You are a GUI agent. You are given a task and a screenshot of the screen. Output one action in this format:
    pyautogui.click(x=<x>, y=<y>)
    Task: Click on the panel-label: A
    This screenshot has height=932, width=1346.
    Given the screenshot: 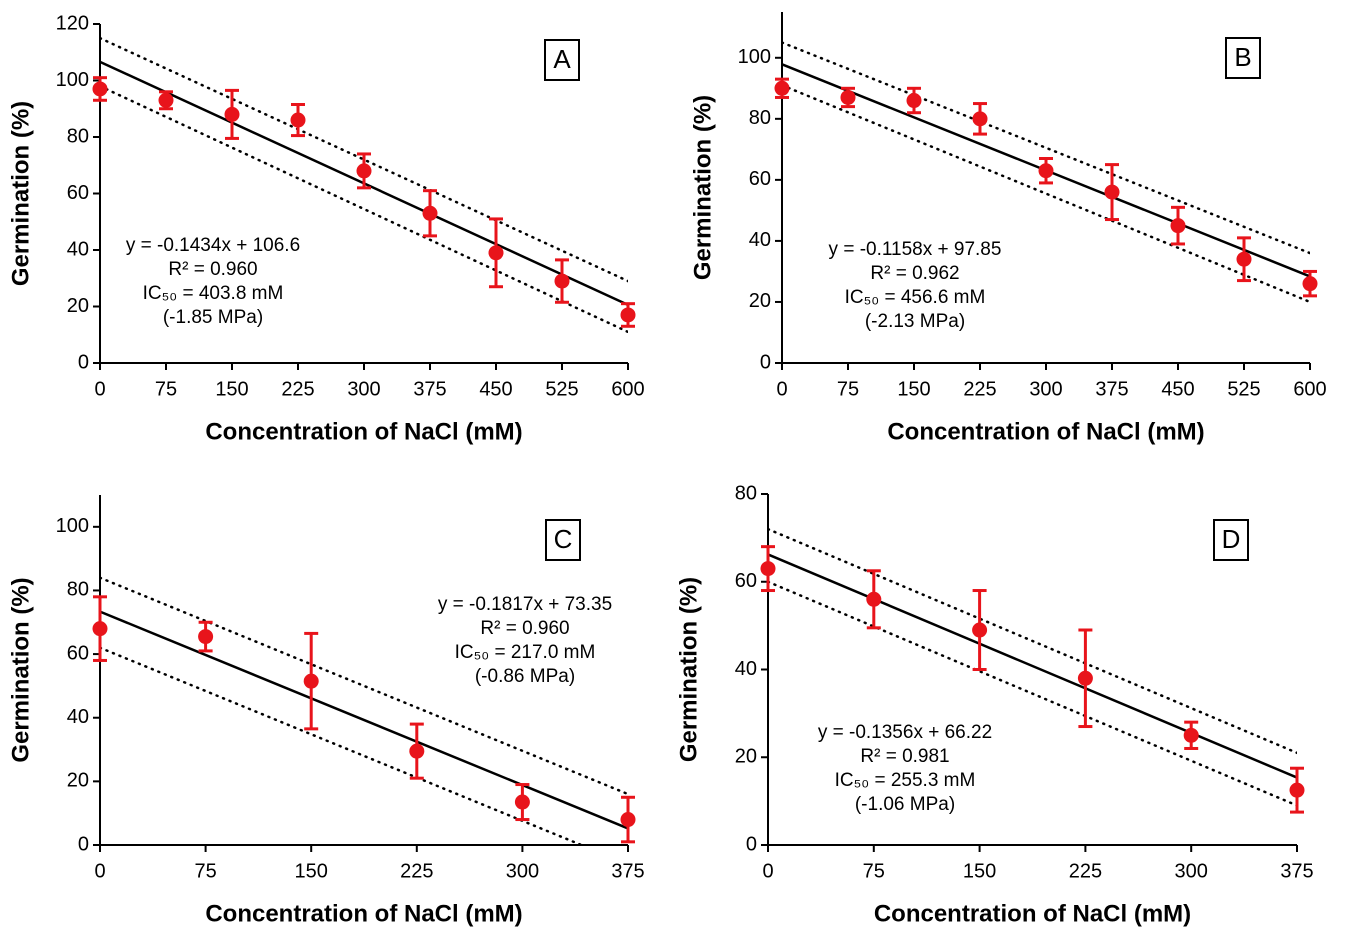 What is the action you would take?
    pyautogui.click(x=562, y=59)
    